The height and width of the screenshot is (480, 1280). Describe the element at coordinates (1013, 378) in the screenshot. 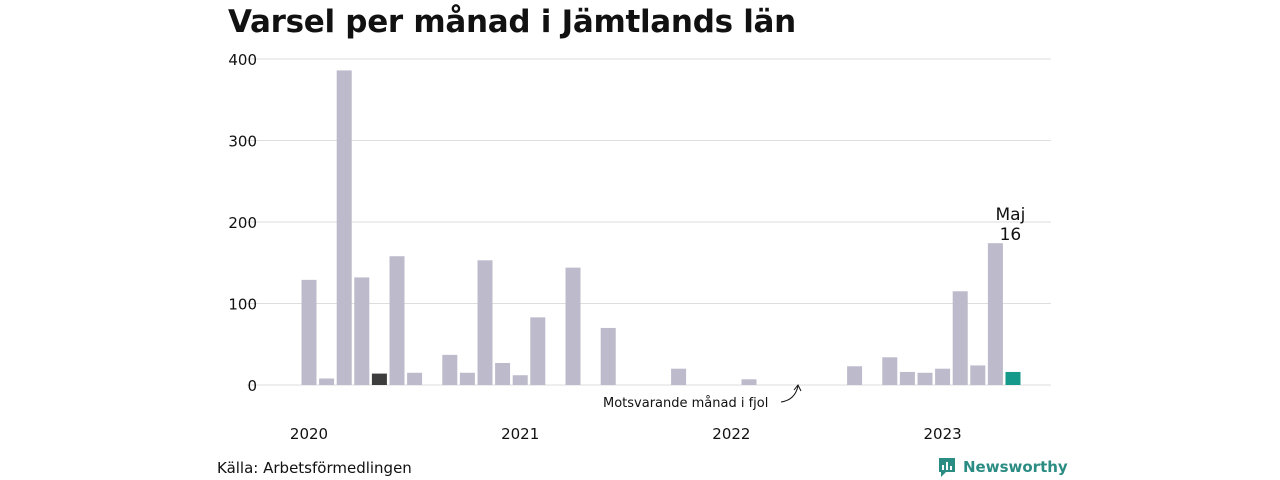

I see `bar-highlight` at that location.